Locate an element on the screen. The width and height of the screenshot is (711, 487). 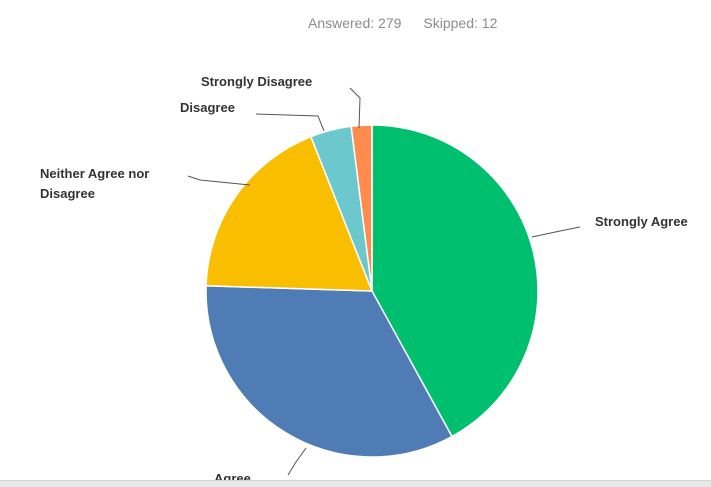
answered-count: Answered: 279 is located at coordinates (355, 23).